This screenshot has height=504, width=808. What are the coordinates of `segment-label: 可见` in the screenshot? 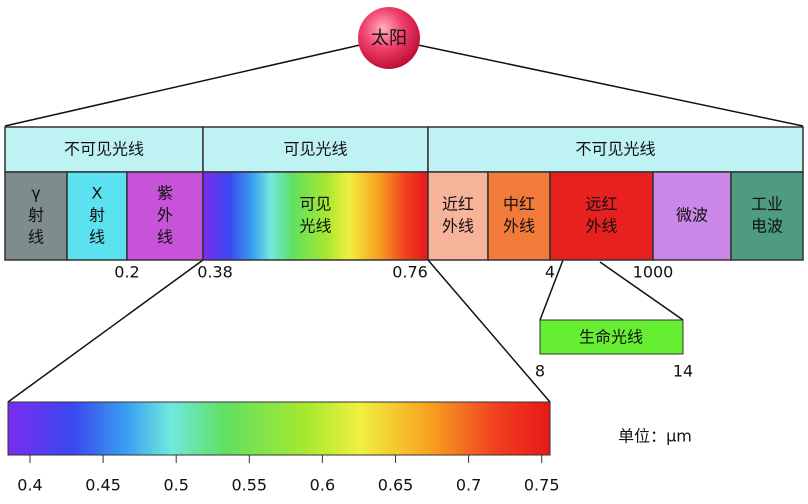 It's located at (315, 204).